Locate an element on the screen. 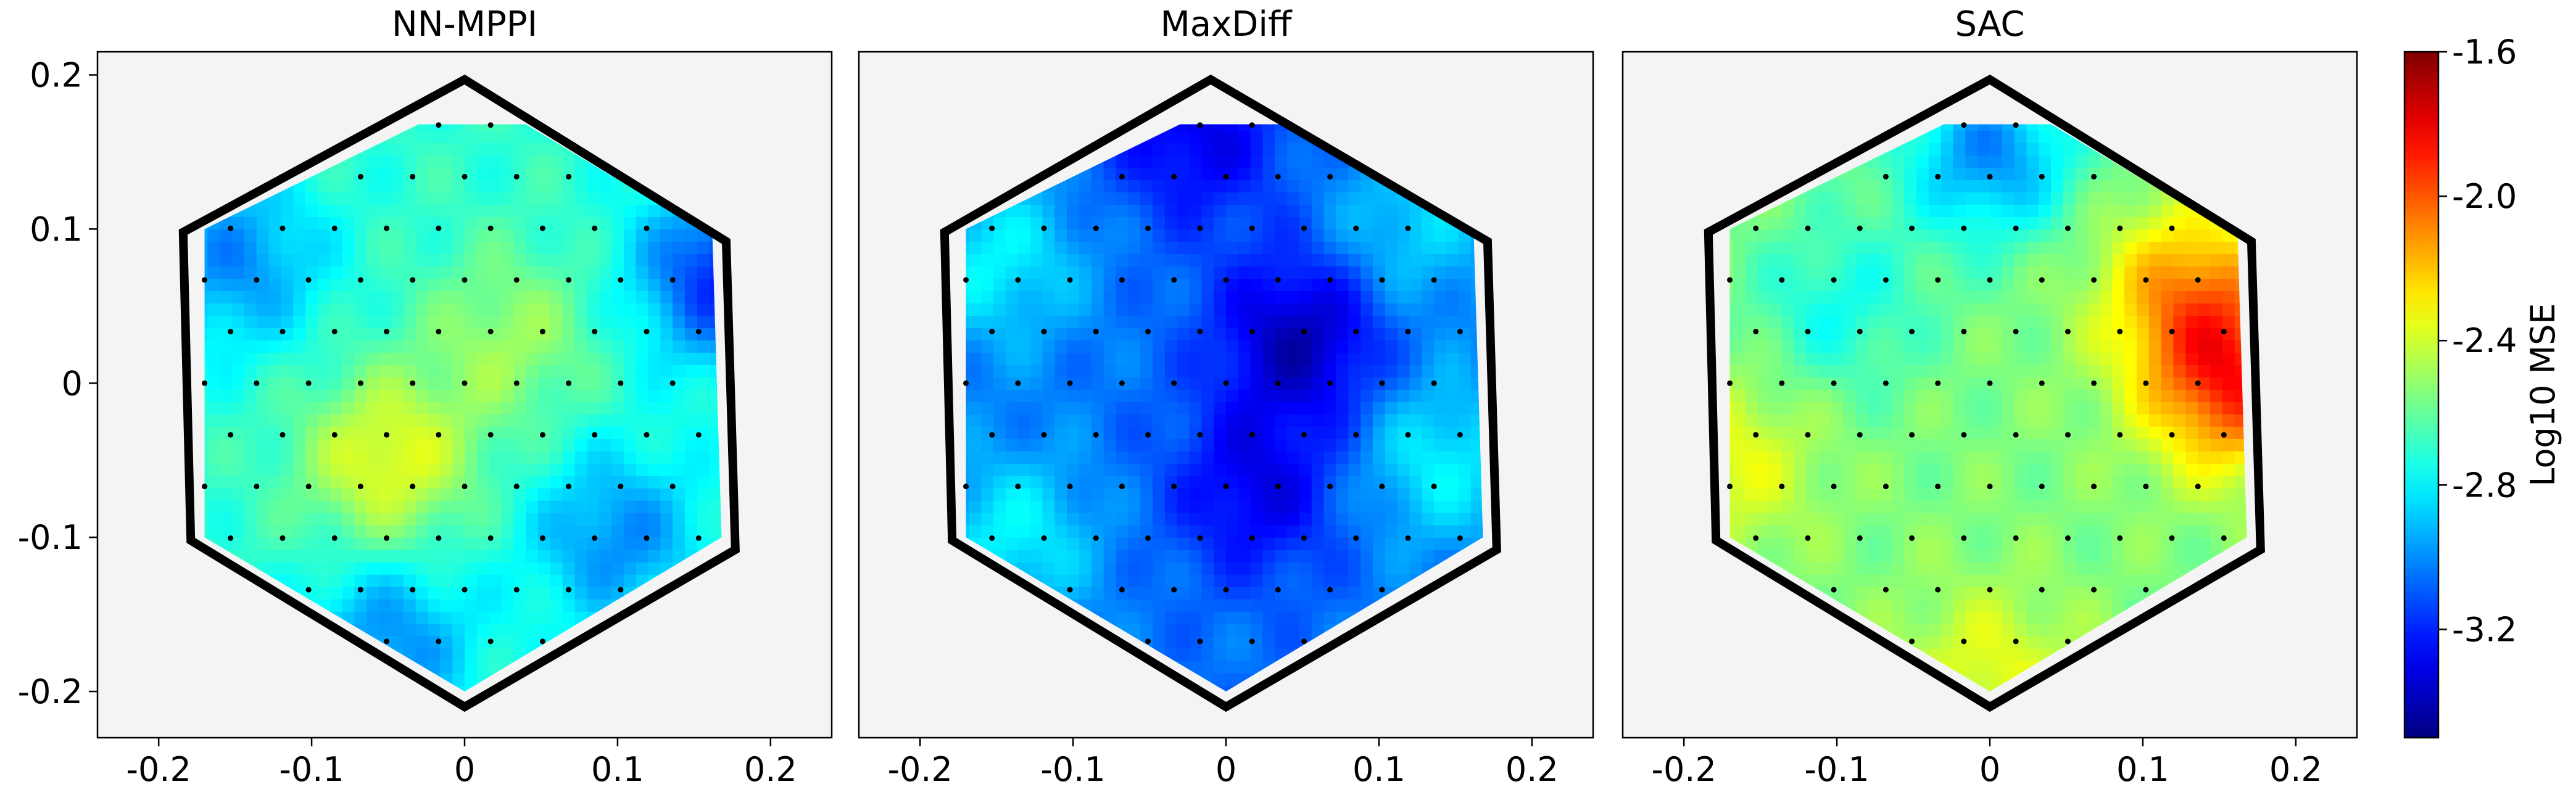  x-tick-label: 0 is located at coordinates (1226, 770).